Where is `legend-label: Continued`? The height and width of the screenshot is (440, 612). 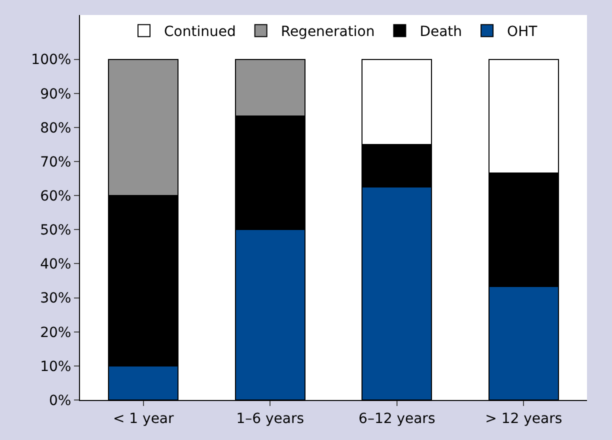
legend-label: Continued is located at coordinates (200, 32).